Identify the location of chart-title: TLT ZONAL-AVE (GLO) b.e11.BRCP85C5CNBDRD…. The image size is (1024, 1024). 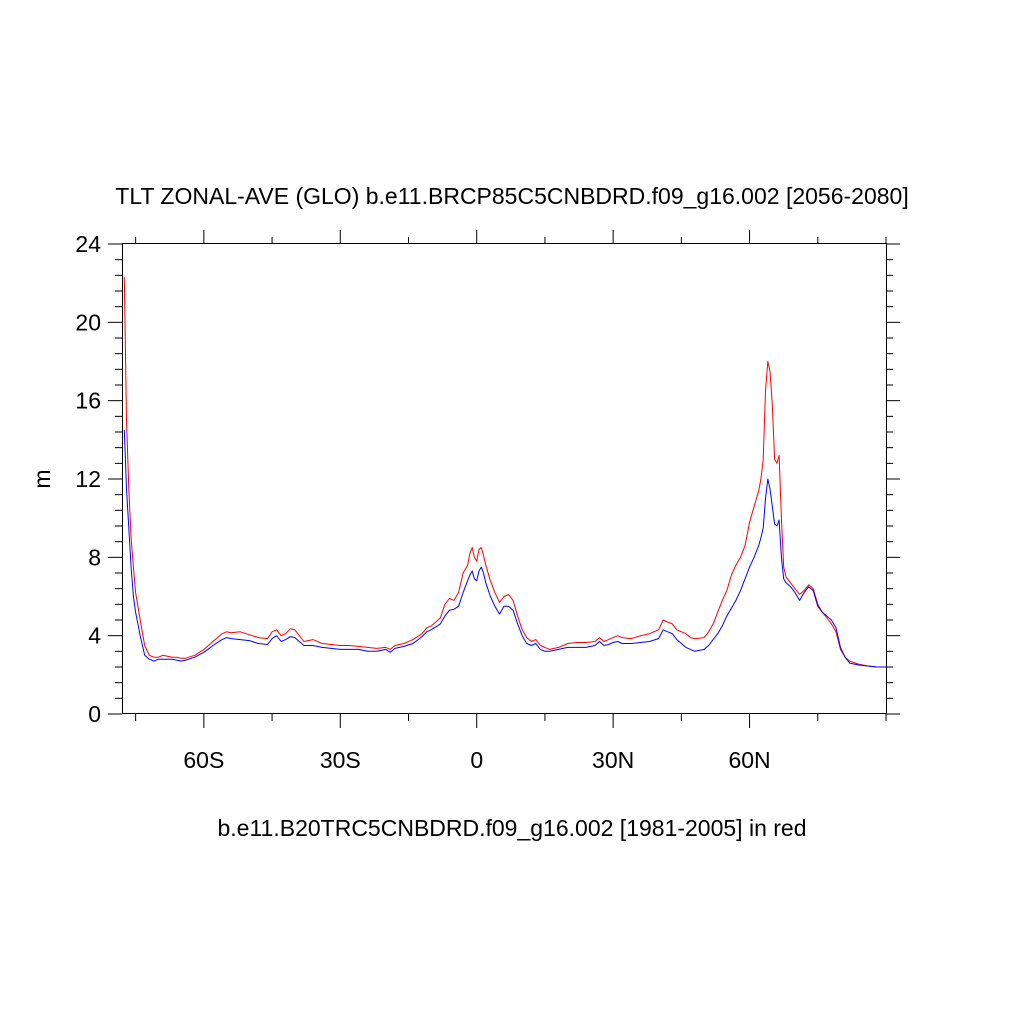
(511, 196).